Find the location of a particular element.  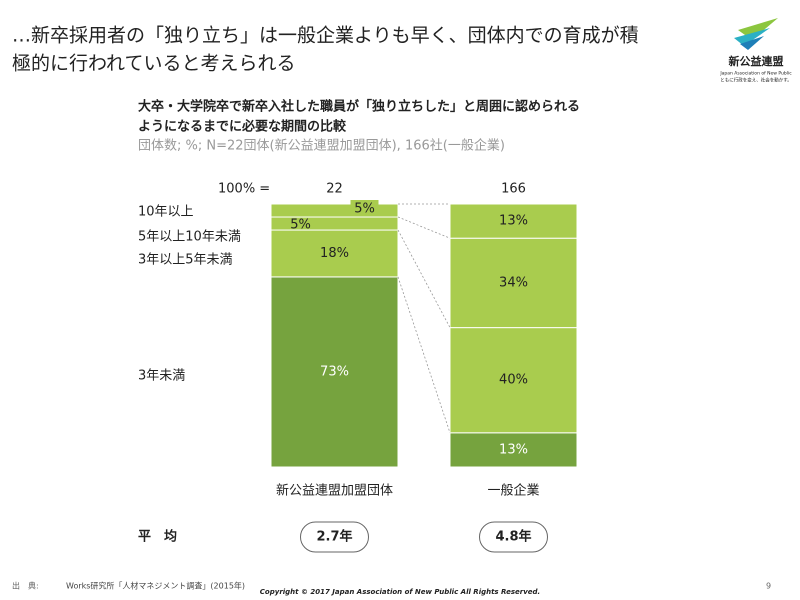

page-number: 9 is located at coordinates (768, 586).